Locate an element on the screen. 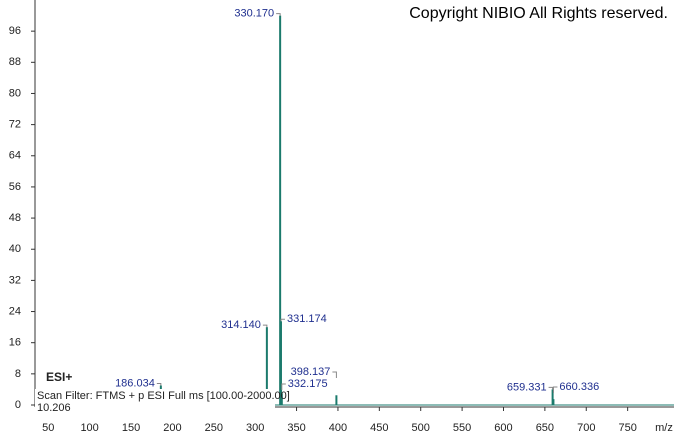  peak-label: 398.137 is located at coordinates (311, 372).